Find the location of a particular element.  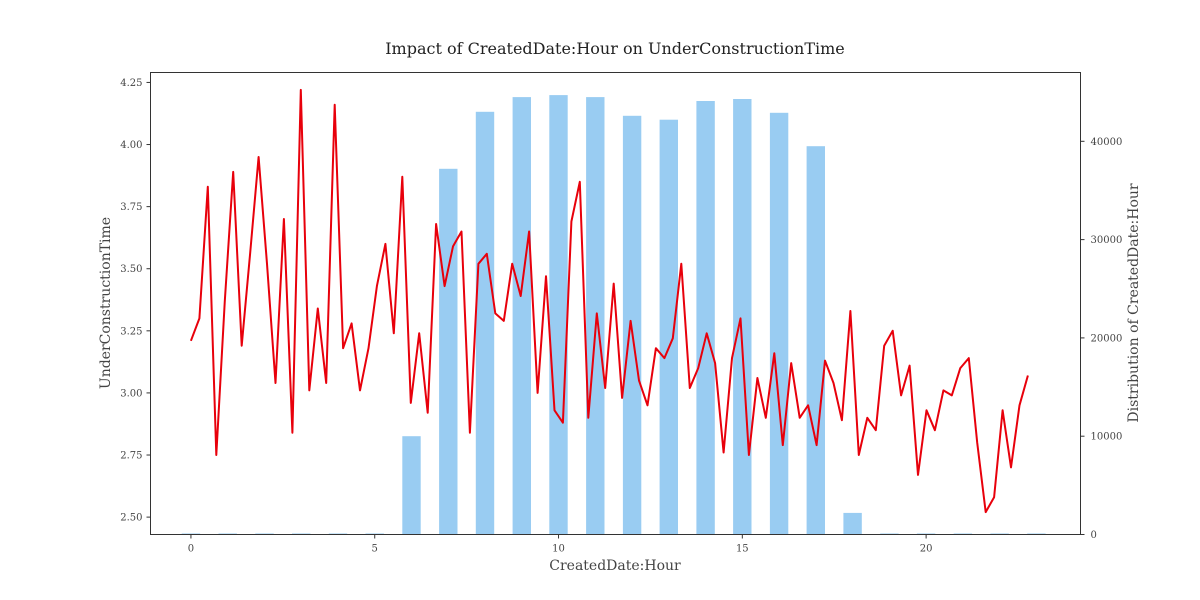

left-y-tick-label: 3.75 is located at coordinates (131, 207).